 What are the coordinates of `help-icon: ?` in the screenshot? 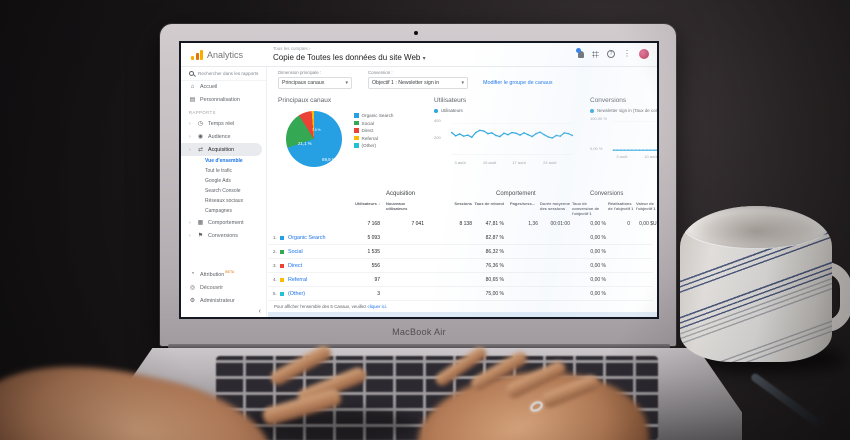 It's located at (611, 54).